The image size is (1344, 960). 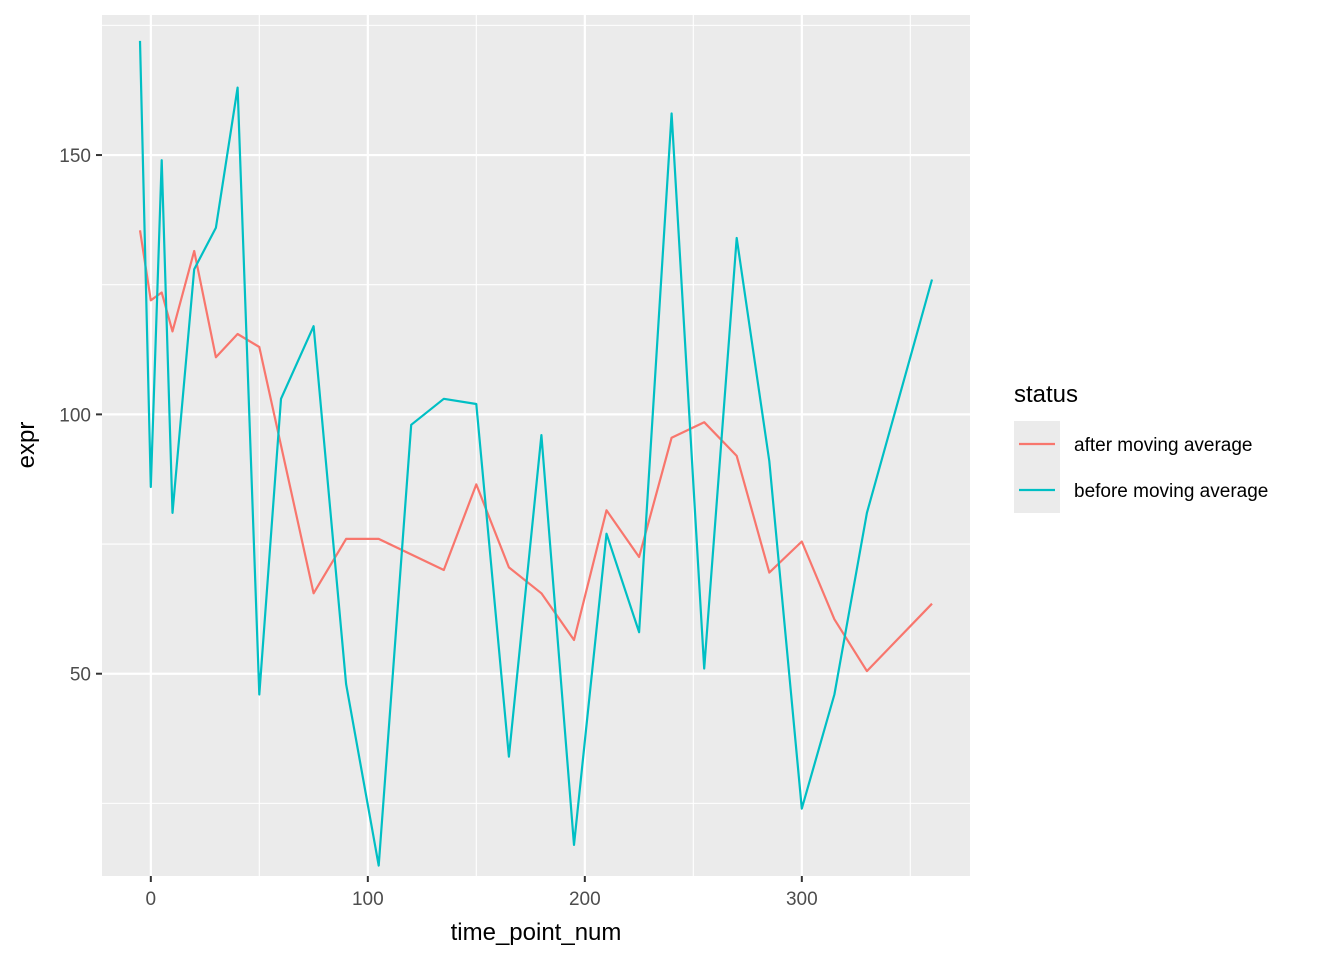 I want to click on y-tick-label: 50, so click(x=80, y=675).